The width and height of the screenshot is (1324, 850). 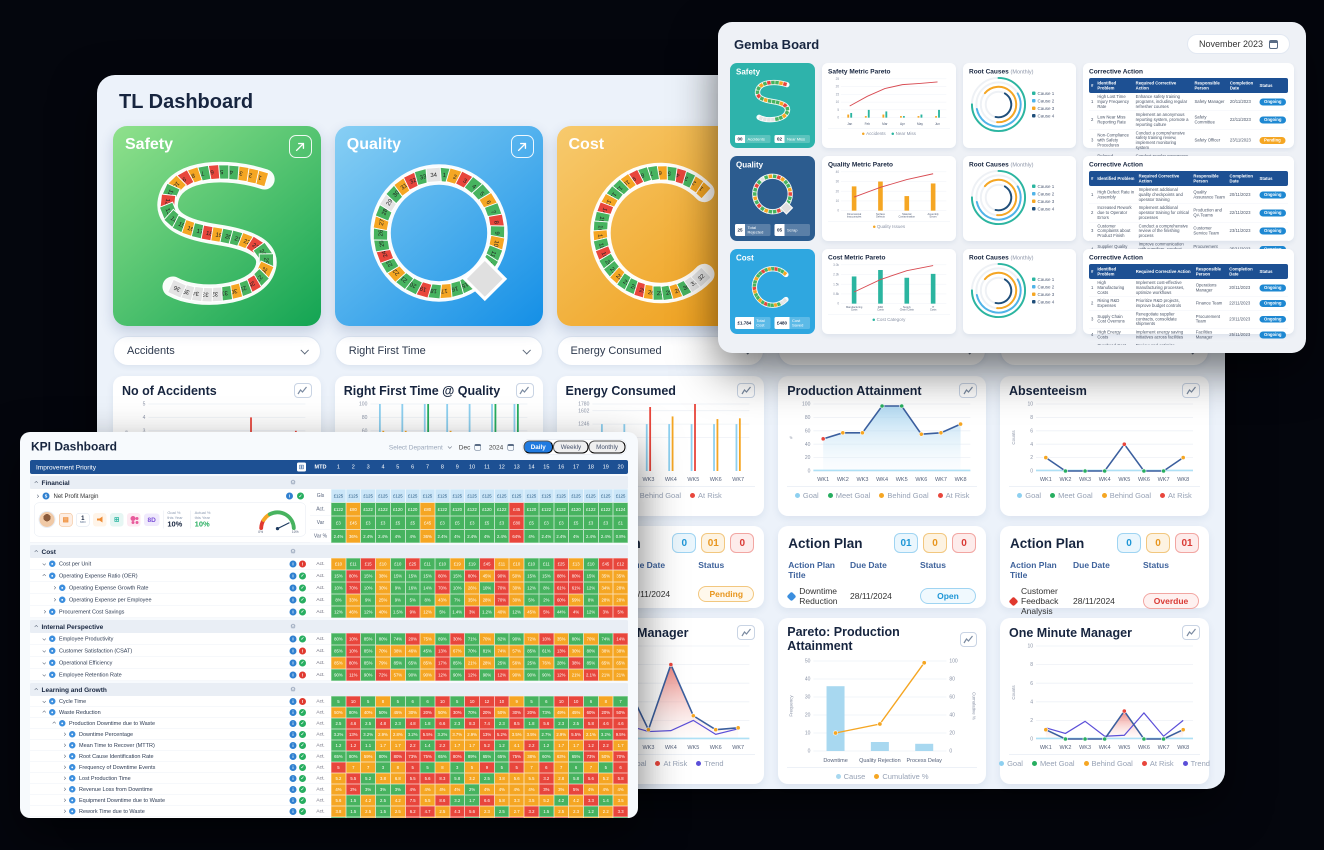 I want to click on root-causes-title: Root Causes (Monthly), so click(x=1019, y=165).